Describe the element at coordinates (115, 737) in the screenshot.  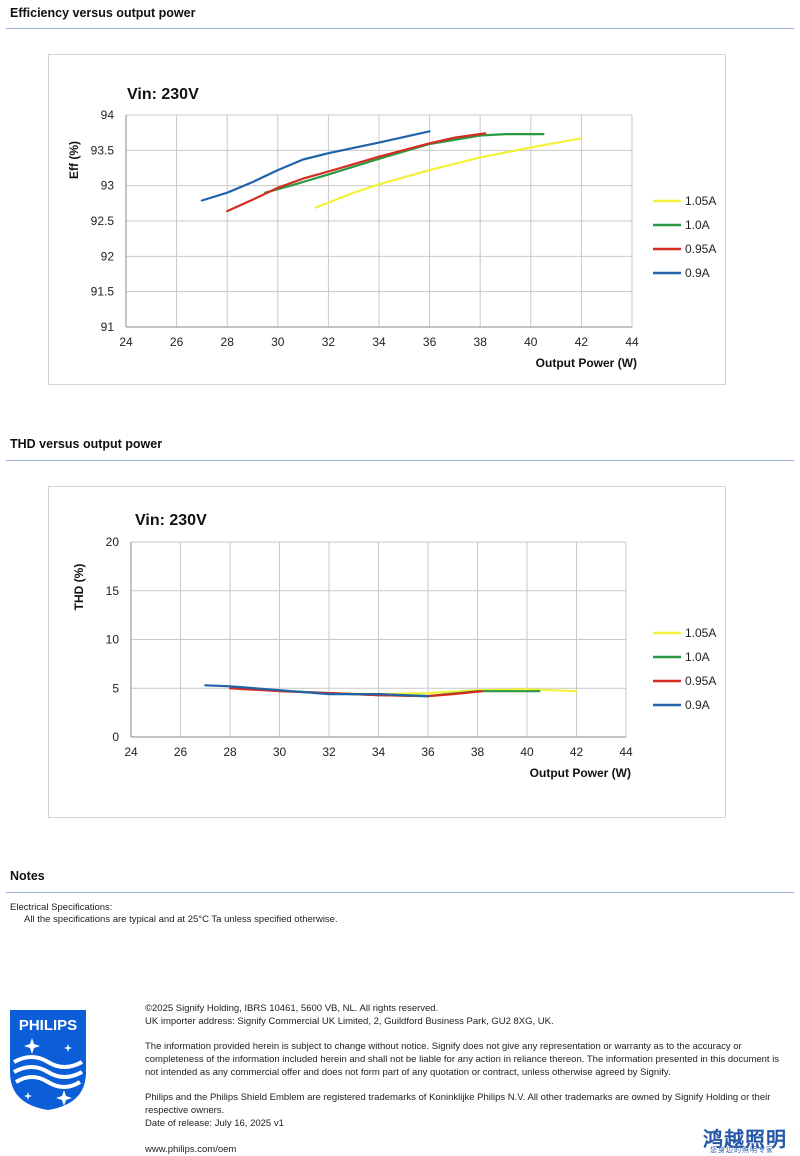
I see `y-tick-label: 0` at that location.